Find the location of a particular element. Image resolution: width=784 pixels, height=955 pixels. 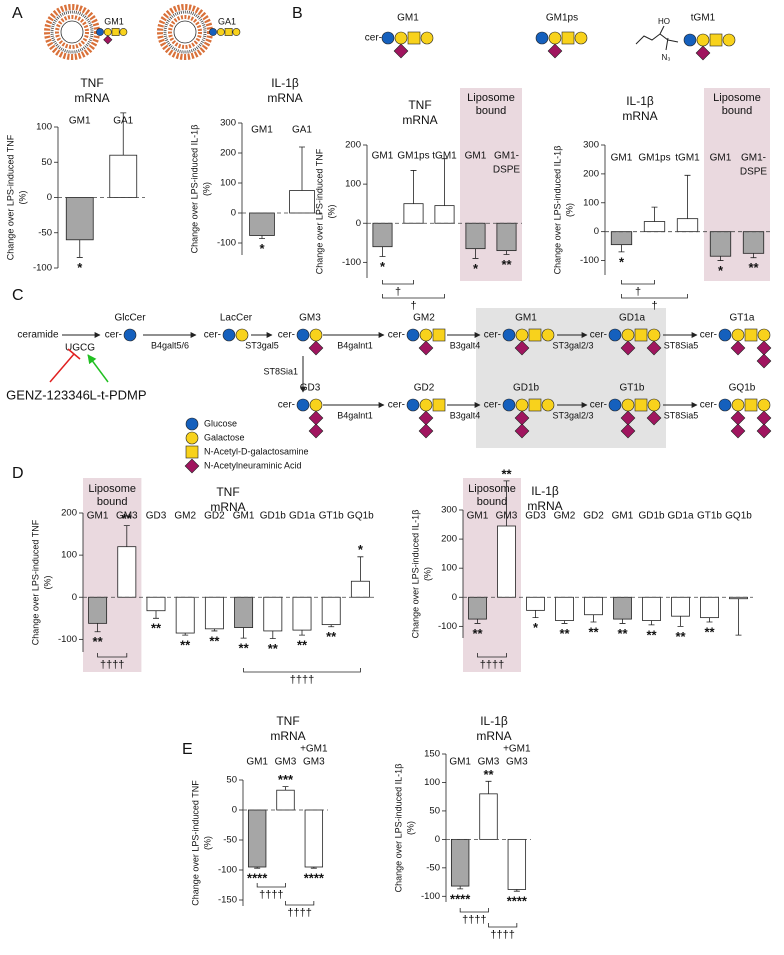

liposome is located at coordinates (185, 32).